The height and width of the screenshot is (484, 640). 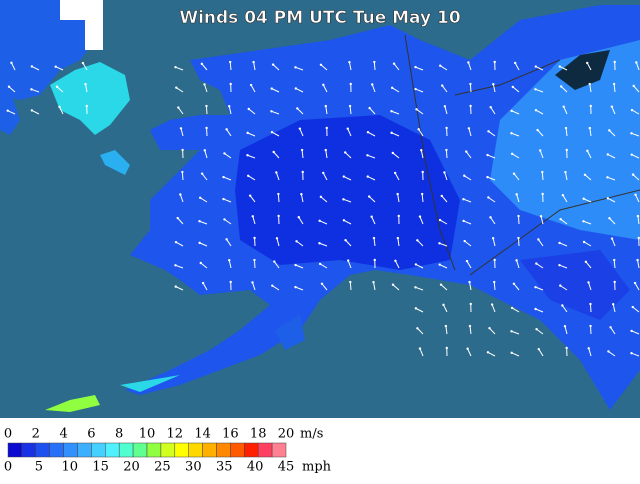 What do you see at coordinates (70, 467) in the screenshot?
I see `legend-tick-mph: 10` at bounding box center [70, 467].